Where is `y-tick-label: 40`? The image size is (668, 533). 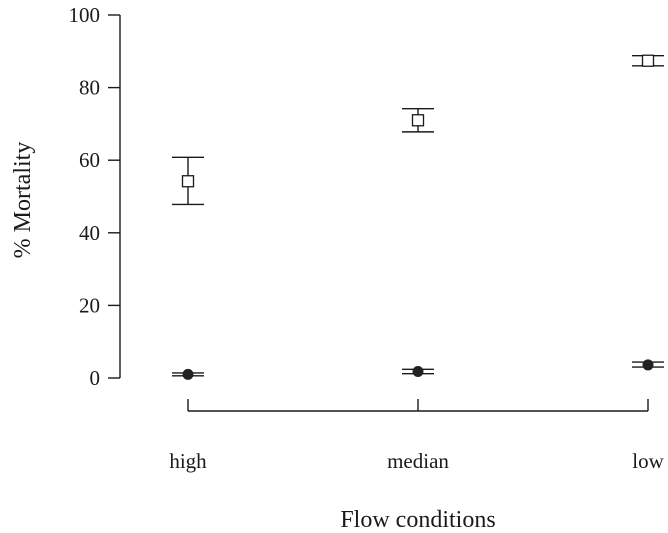 y-tick-label: 40 is located at coordinates (89, 233).